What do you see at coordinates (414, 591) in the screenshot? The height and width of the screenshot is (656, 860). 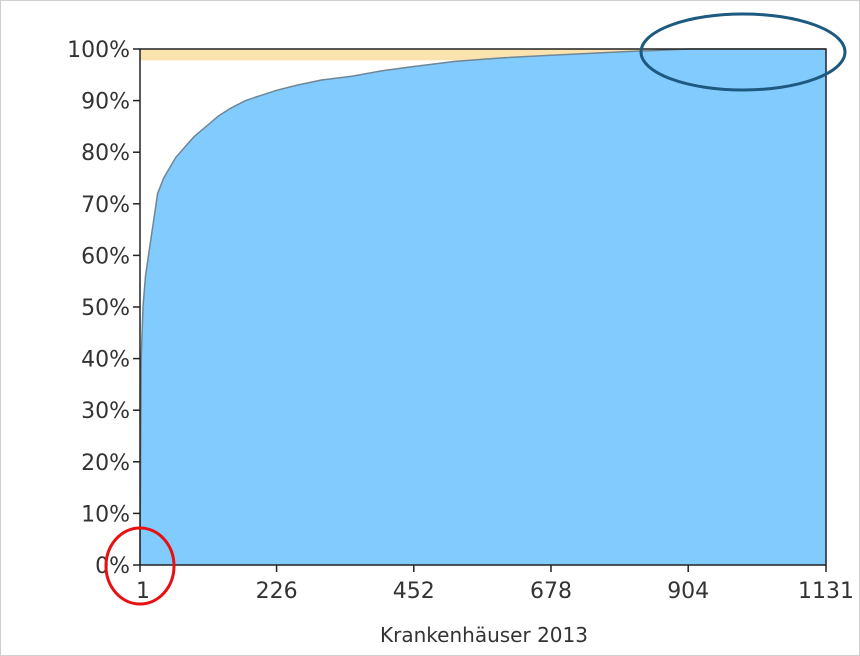 I see `x-tick-label: 452` at bounding box center [414, 591].